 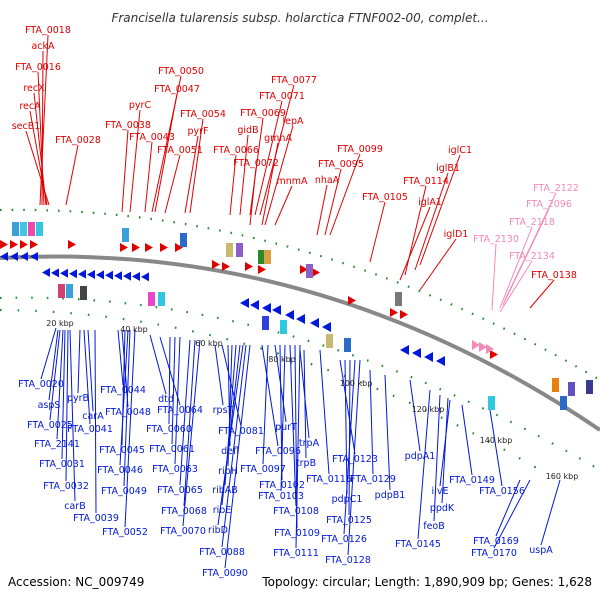 I want to click on kbp-tick-label: 80 kbp, so click(x=282, y=359).